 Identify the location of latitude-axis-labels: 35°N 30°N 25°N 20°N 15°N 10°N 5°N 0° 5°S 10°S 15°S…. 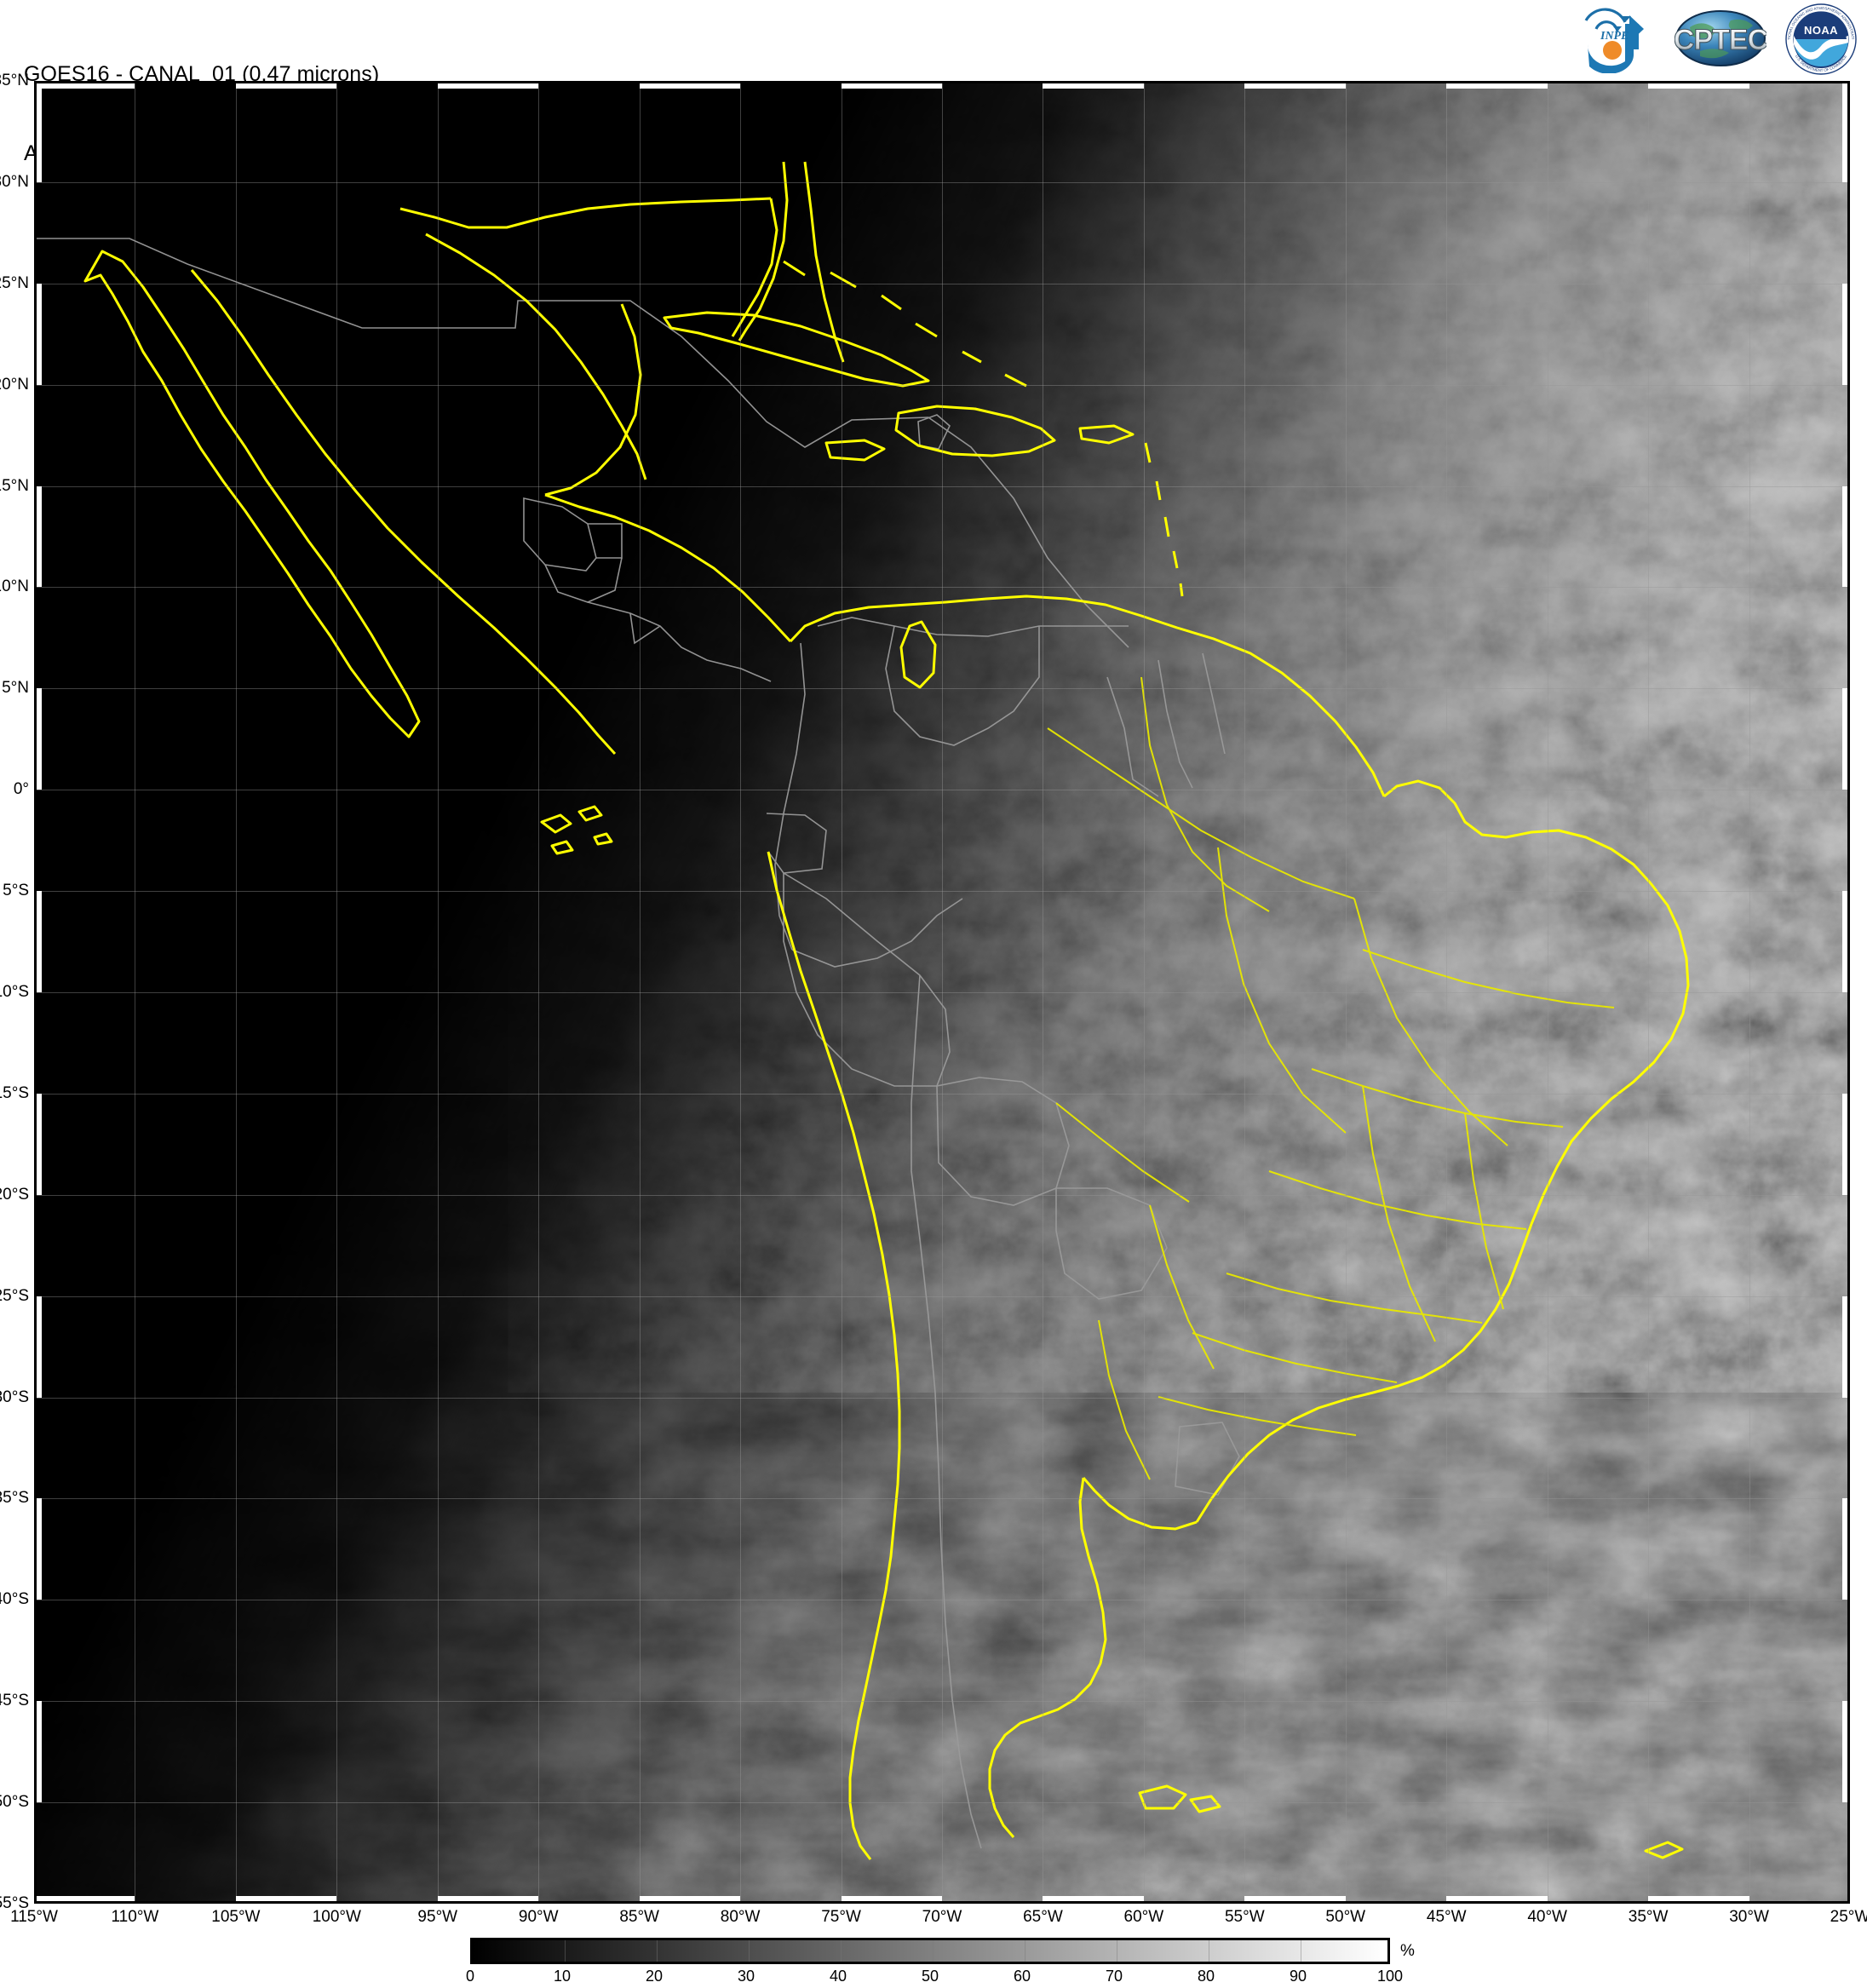
(17, 992).